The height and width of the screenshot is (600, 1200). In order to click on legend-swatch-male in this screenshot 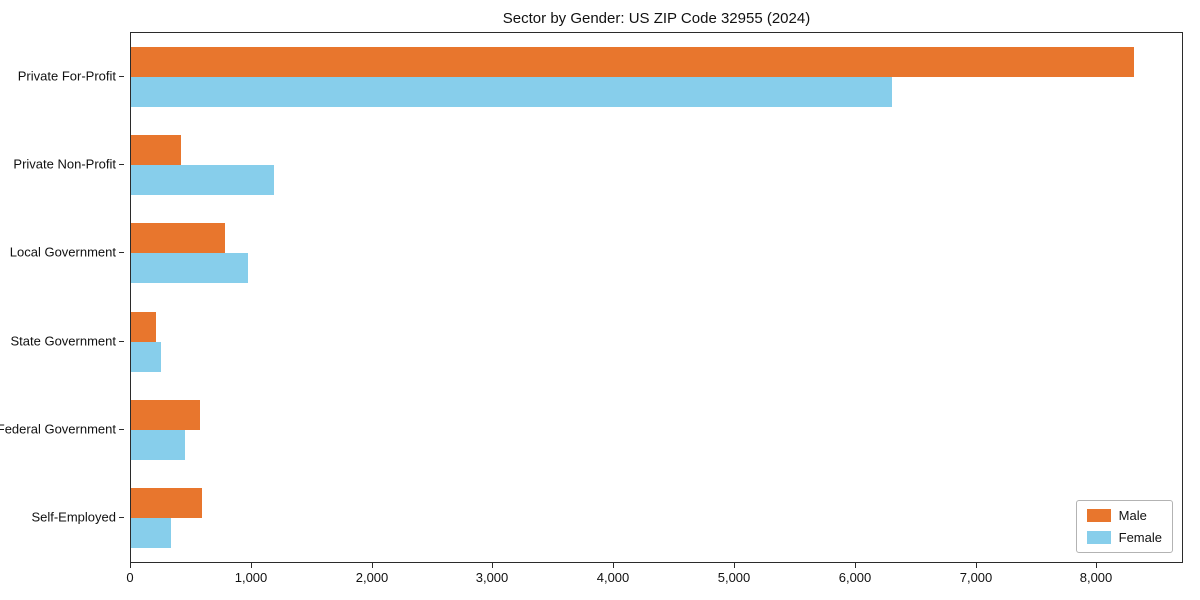, I will do `click(1098, 515)`.